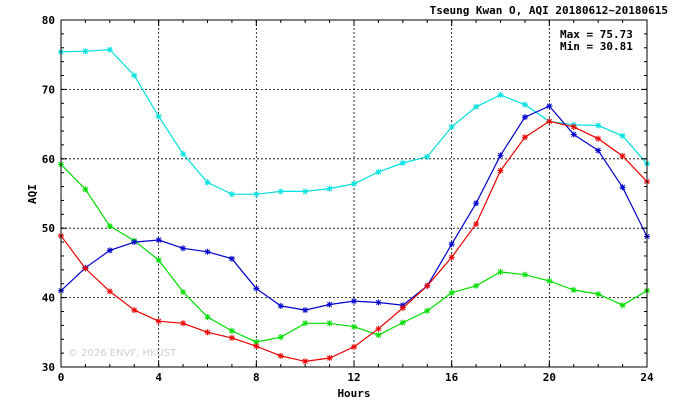 This screenshot has width=674, height=409. What do you see at coordinates (549, 10) in the screenshot?
I see `chart-title: Tseung Kwan O, AQI 20180612~20180615` at bounding box center [549, 10].